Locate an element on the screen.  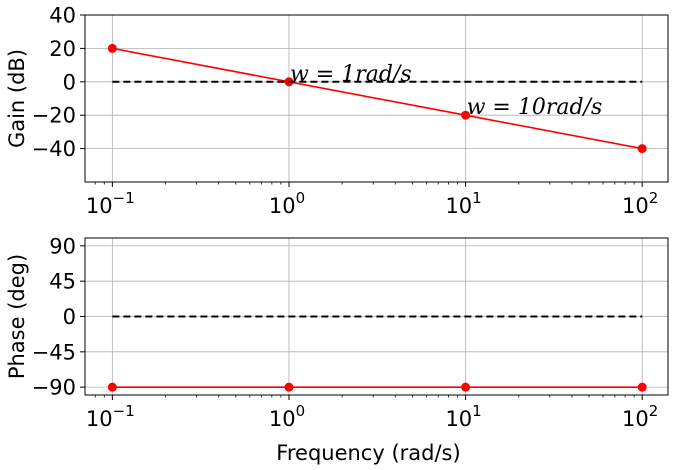
y-tick-label: −20 is located at coordinates (54, 116).